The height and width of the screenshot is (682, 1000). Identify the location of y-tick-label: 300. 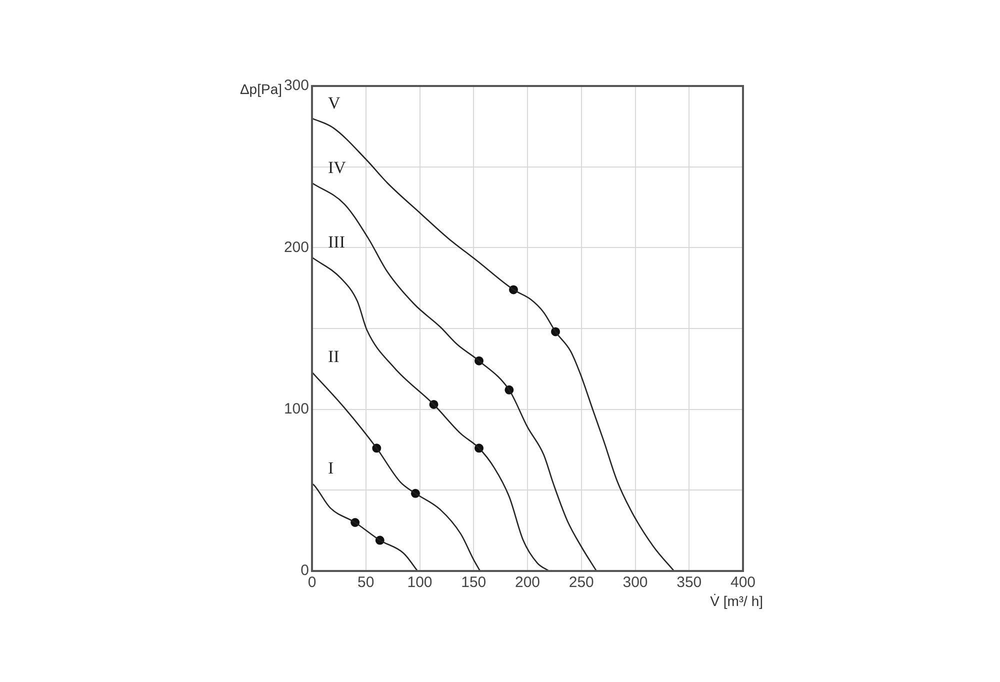
(296, 85).